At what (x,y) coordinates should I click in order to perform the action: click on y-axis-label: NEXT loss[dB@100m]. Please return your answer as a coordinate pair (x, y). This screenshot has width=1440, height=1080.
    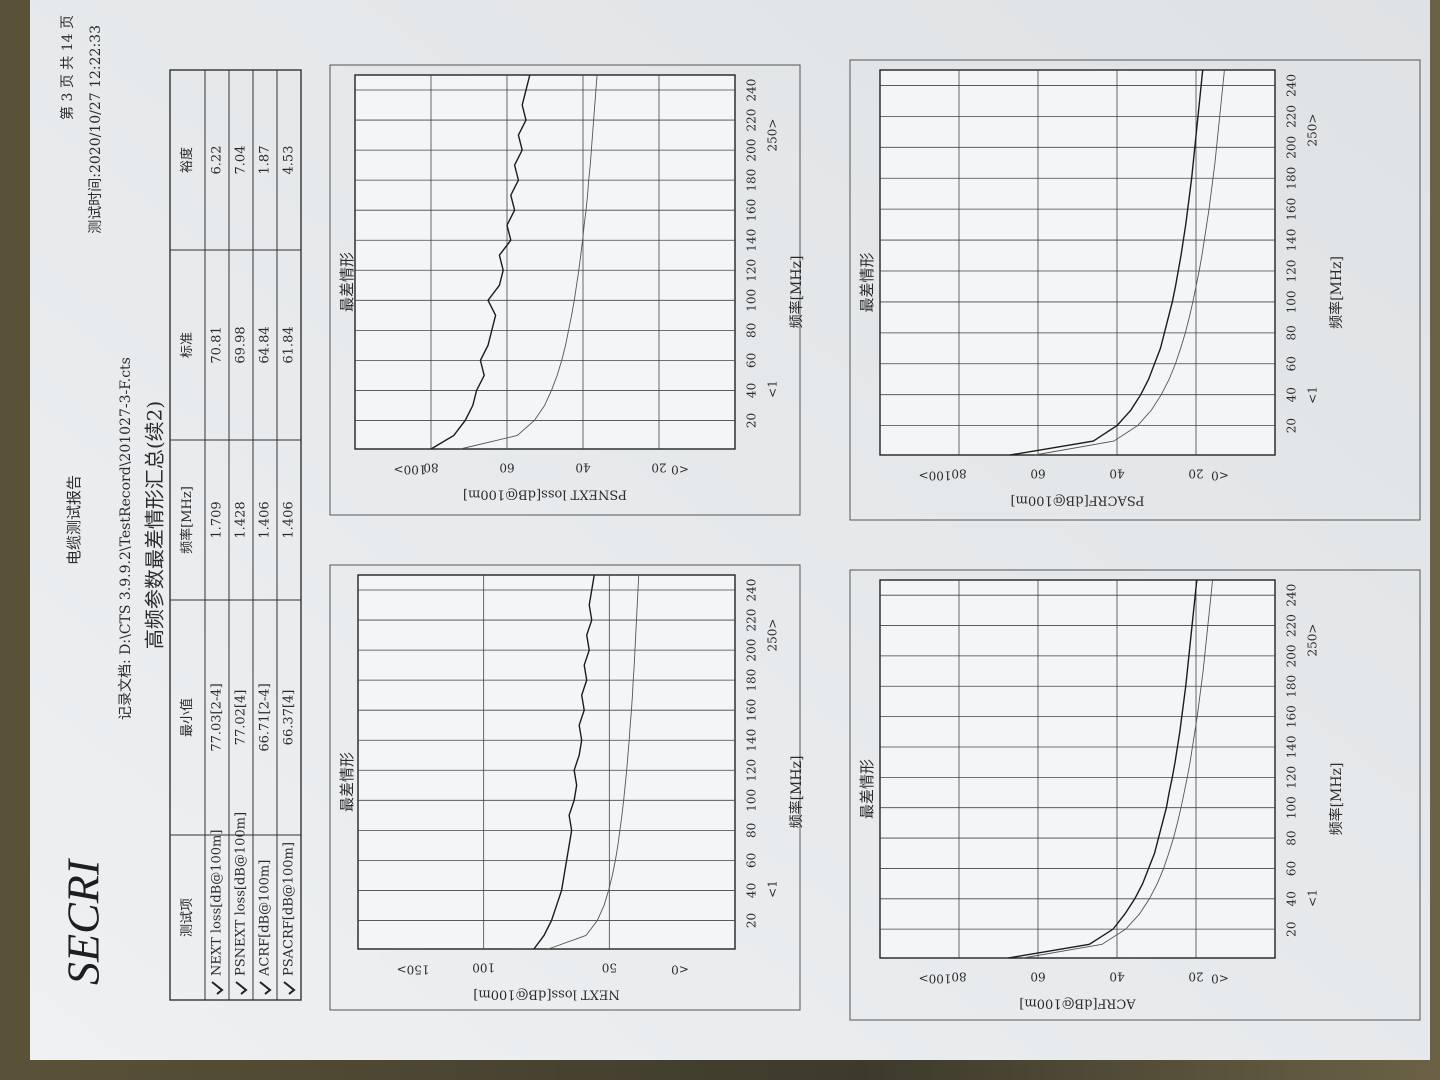
    Looking at the image, I should click on (546, 994).